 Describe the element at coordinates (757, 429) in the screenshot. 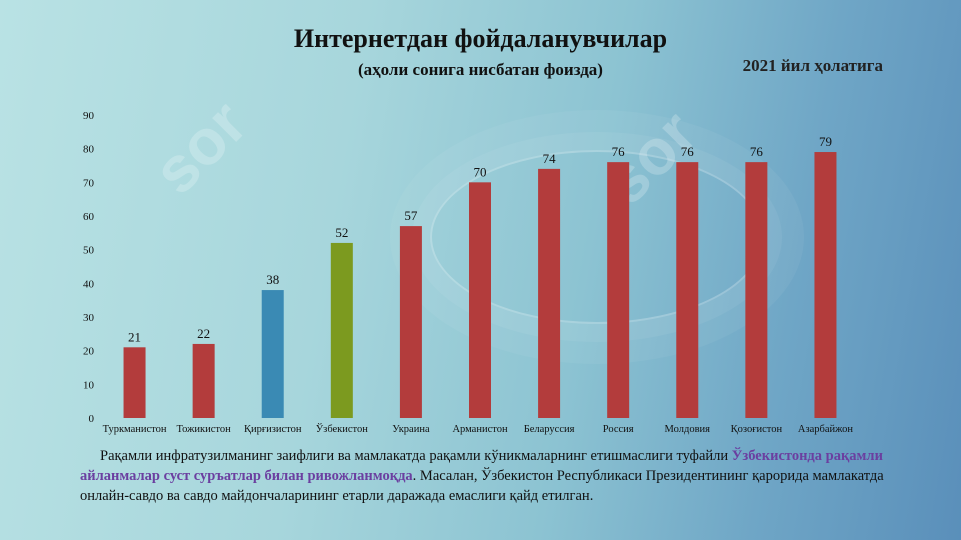

I see `x-tick-label: Қозоғистон` at that location.